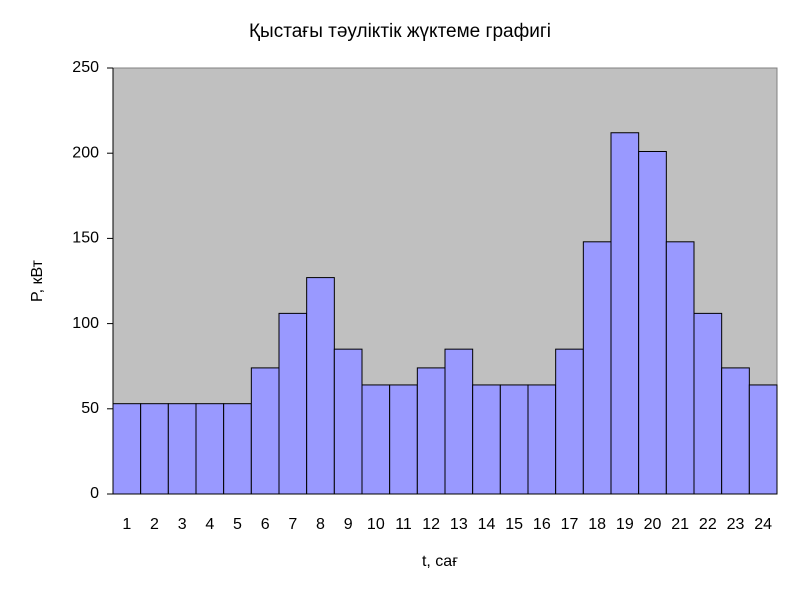 The width and height of the screenshot is (800, 599). I want to click on x-tick-label: 6, so click(265, 524).